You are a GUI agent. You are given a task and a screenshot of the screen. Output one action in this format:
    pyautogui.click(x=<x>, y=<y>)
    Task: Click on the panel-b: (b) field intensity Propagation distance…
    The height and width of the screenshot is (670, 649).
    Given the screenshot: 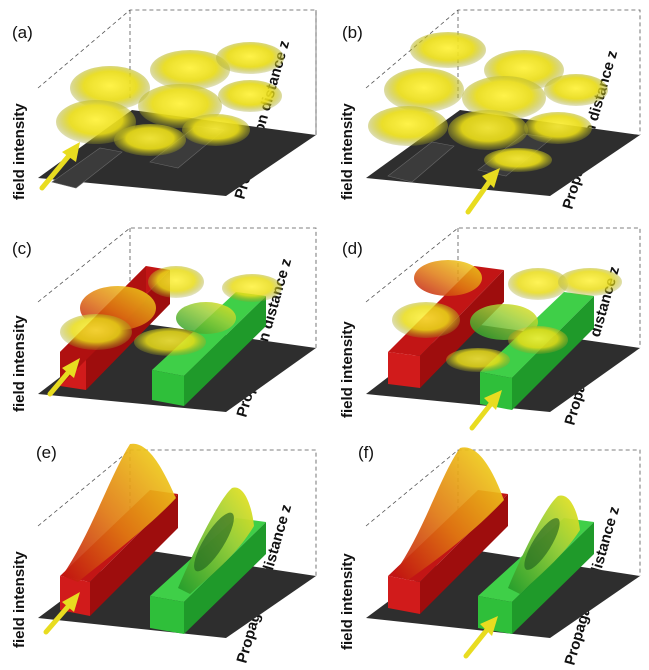 What is the action you would take?
    pyautogui.click(x=490, y=112)
    